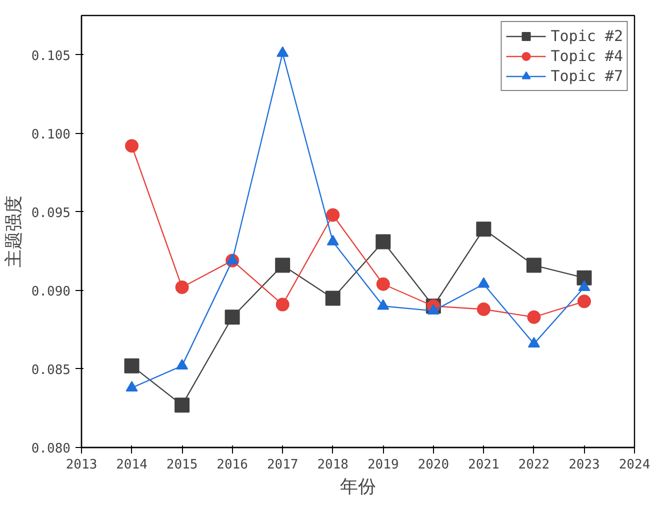 This screenshot has height=507, width=654. What do you see at coordinates (51, 292) in the screenshot?
I see `y-tick-label: 0.090` at bounding box center [51, 292].